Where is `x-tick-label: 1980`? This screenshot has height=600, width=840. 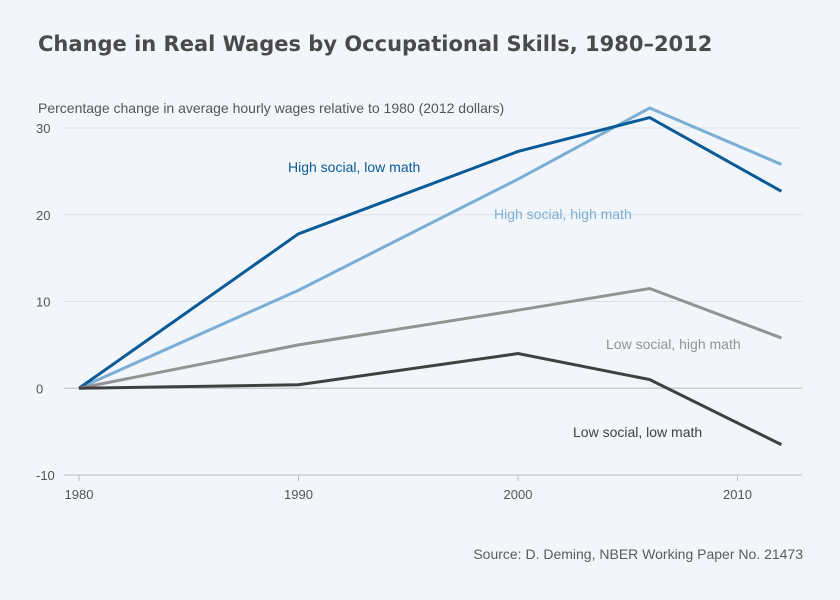 x-tick-label: 1980 is located at coordinates (79, 494).